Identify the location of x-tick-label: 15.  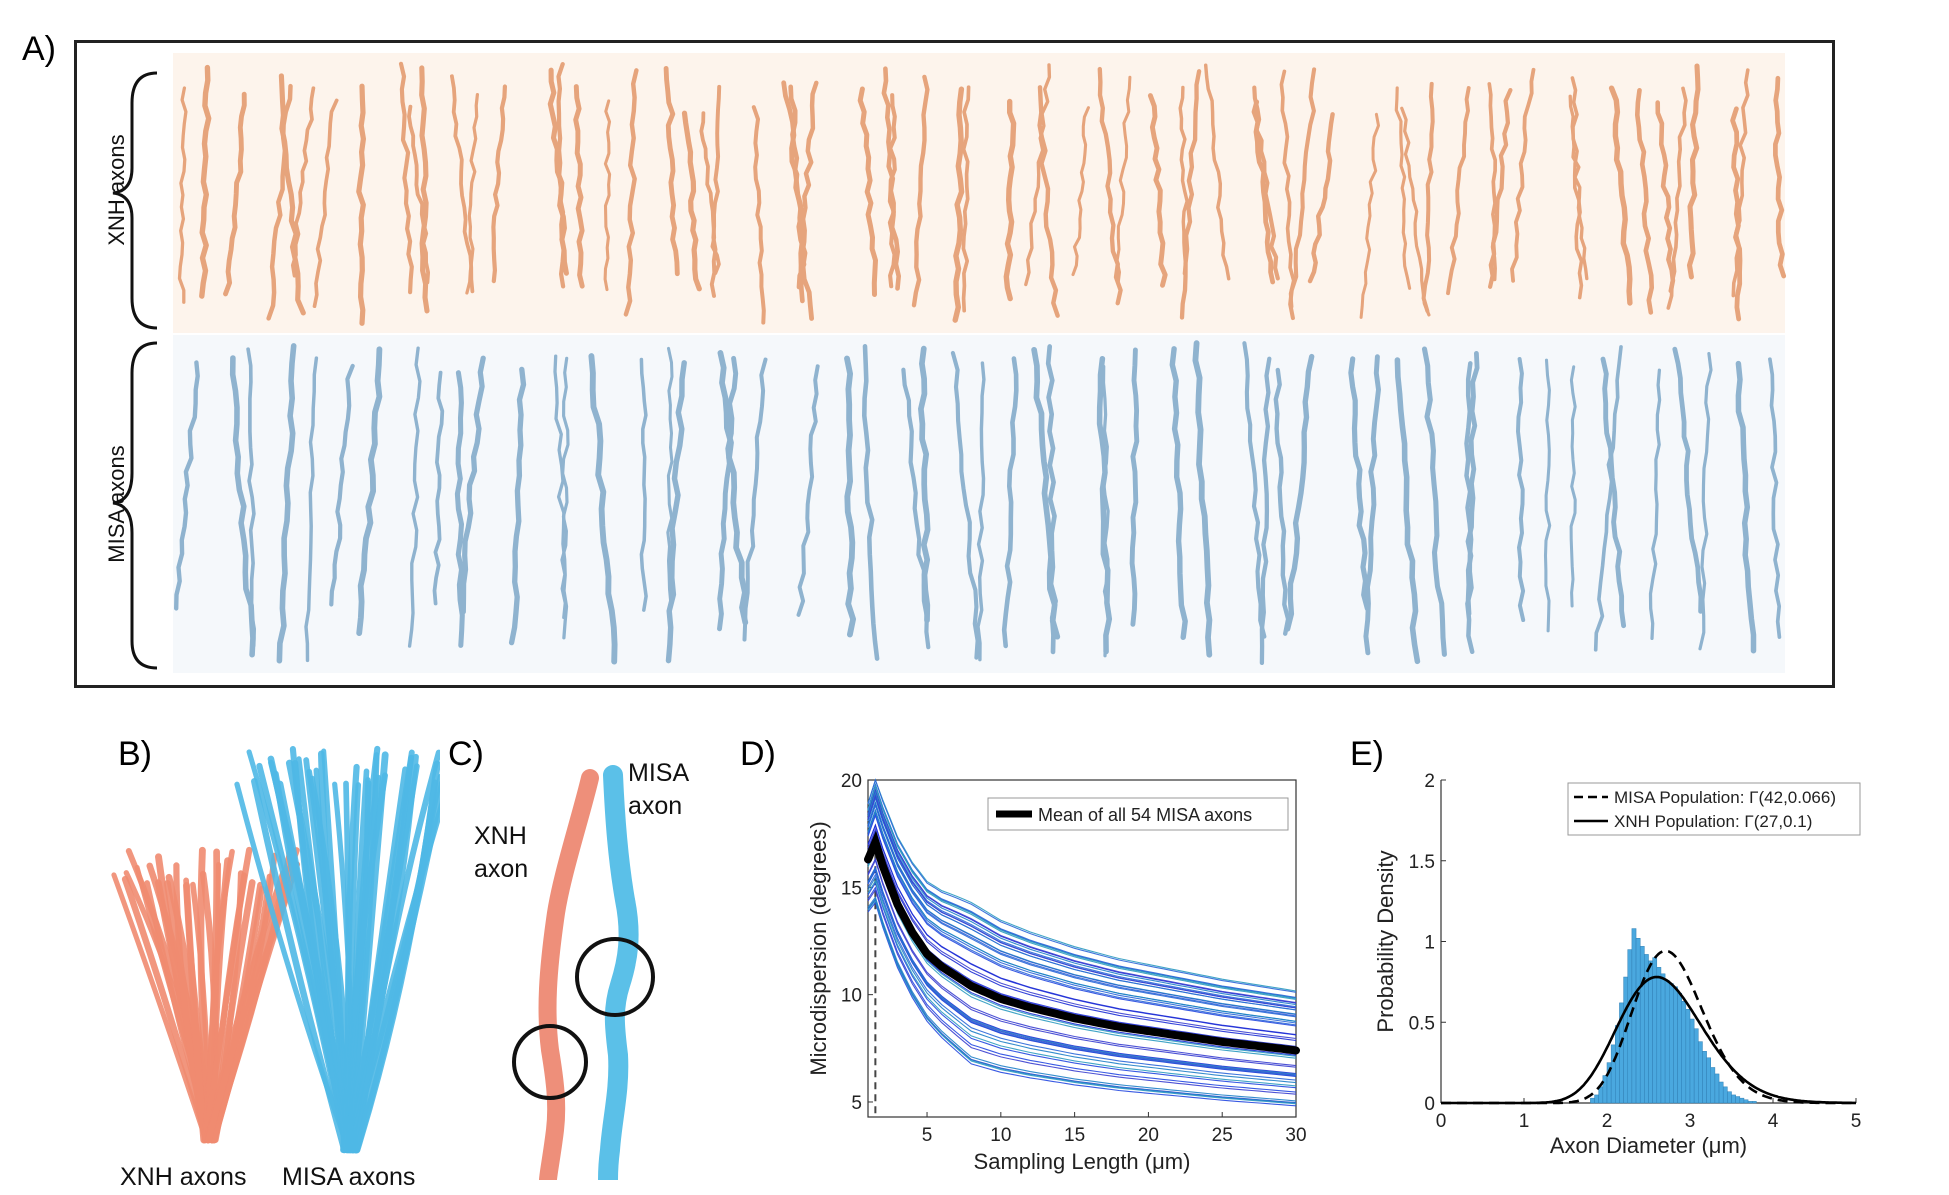
(1074, 1135).